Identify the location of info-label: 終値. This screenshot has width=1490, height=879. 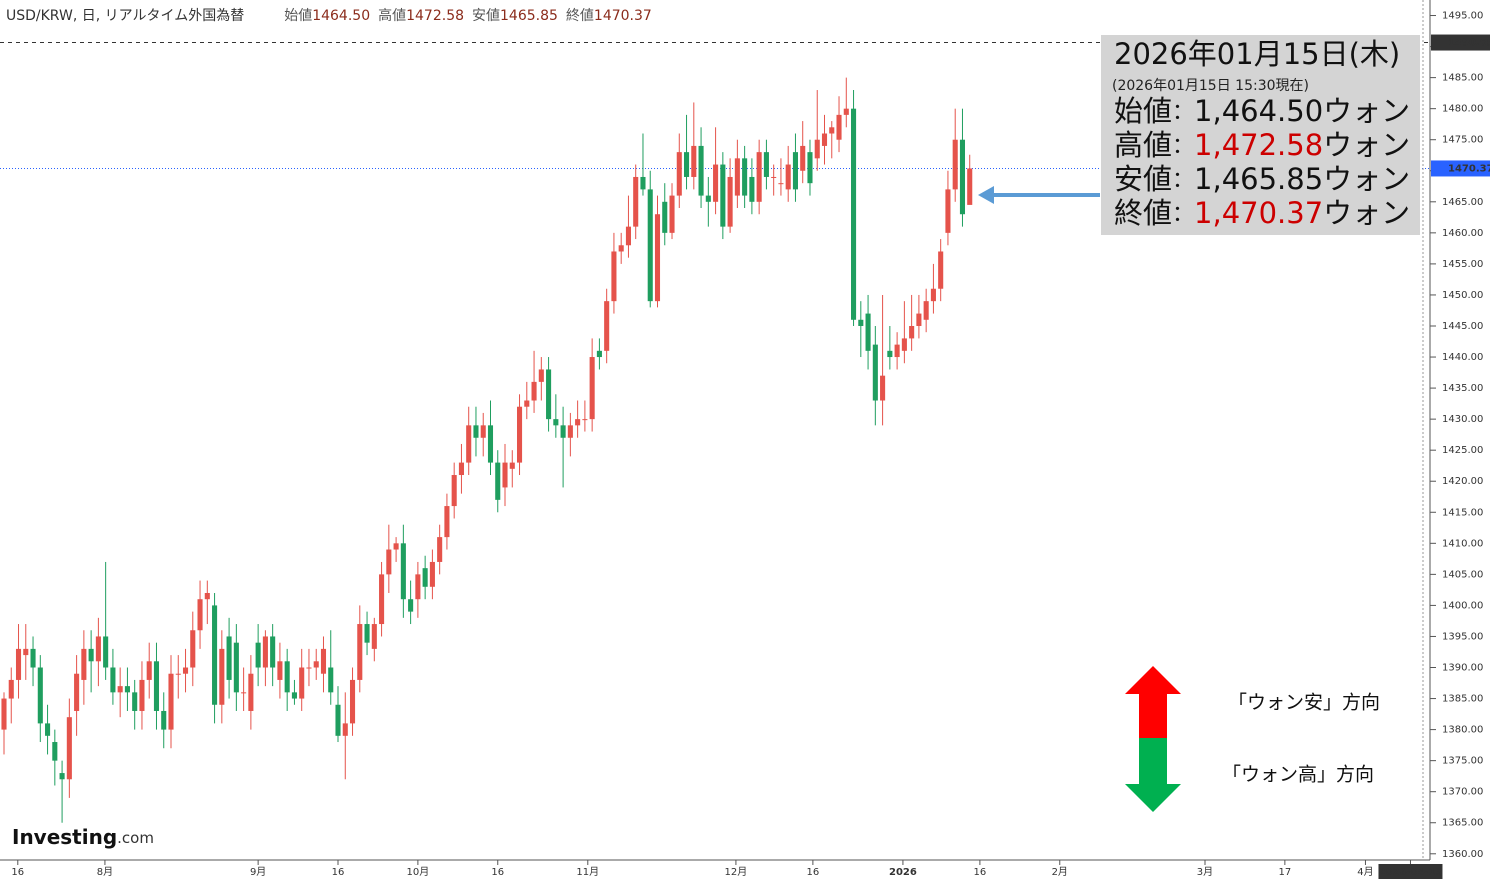
(1143, 213).